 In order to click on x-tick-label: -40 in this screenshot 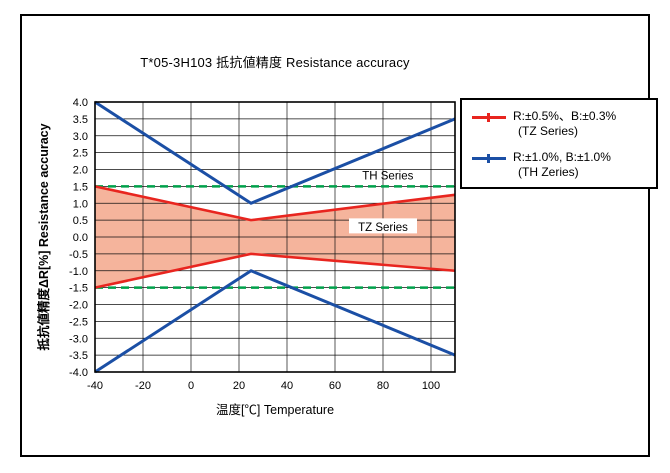, I will do `click(95, 386)`.